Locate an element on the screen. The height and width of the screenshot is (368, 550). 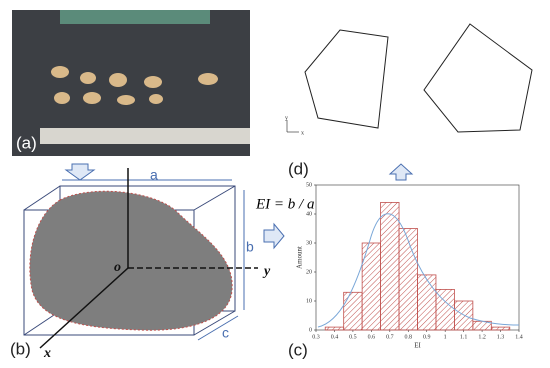
x-tick-label: 0.6 is located at coordinates (372, 337).